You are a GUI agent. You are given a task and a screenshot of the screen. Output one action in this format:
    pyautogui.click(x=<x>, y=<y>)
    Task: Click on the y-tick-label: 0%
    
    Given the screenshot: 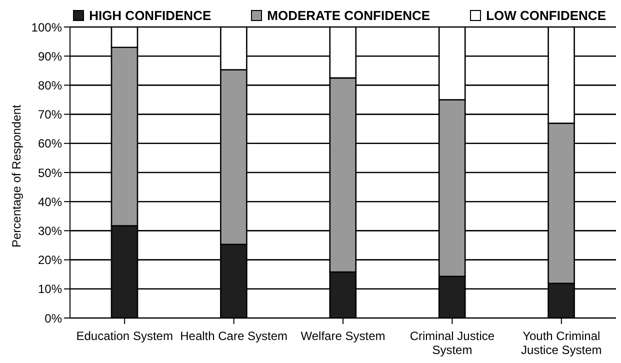 What is the action you would take?
    pyautogui.click(x=53, y=318)
    